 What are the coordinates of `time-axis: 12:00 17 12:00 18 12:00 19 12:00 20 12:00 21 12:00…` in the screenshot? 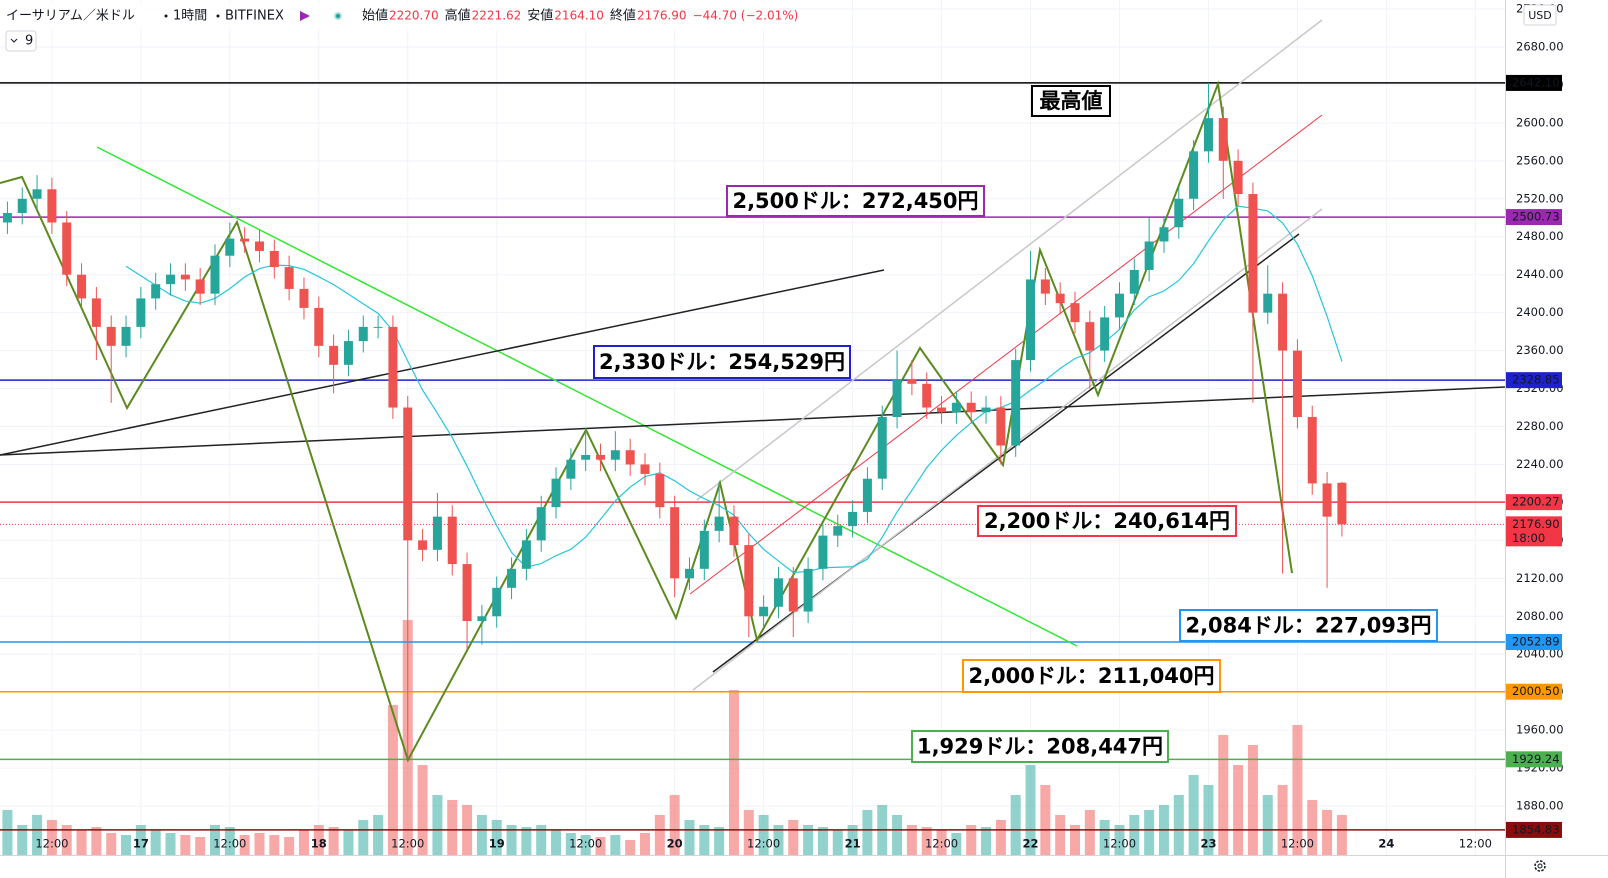 It's located at (763, 844).